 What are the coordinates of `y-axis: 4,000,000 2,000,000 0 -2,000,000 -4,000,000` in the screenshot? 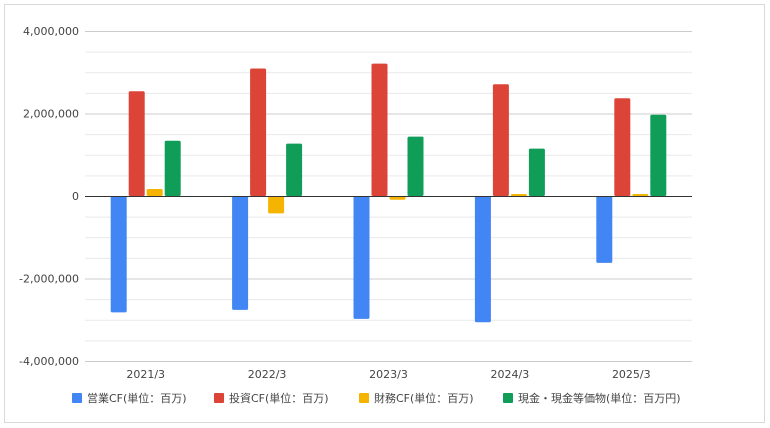 It's located at (49, 196).